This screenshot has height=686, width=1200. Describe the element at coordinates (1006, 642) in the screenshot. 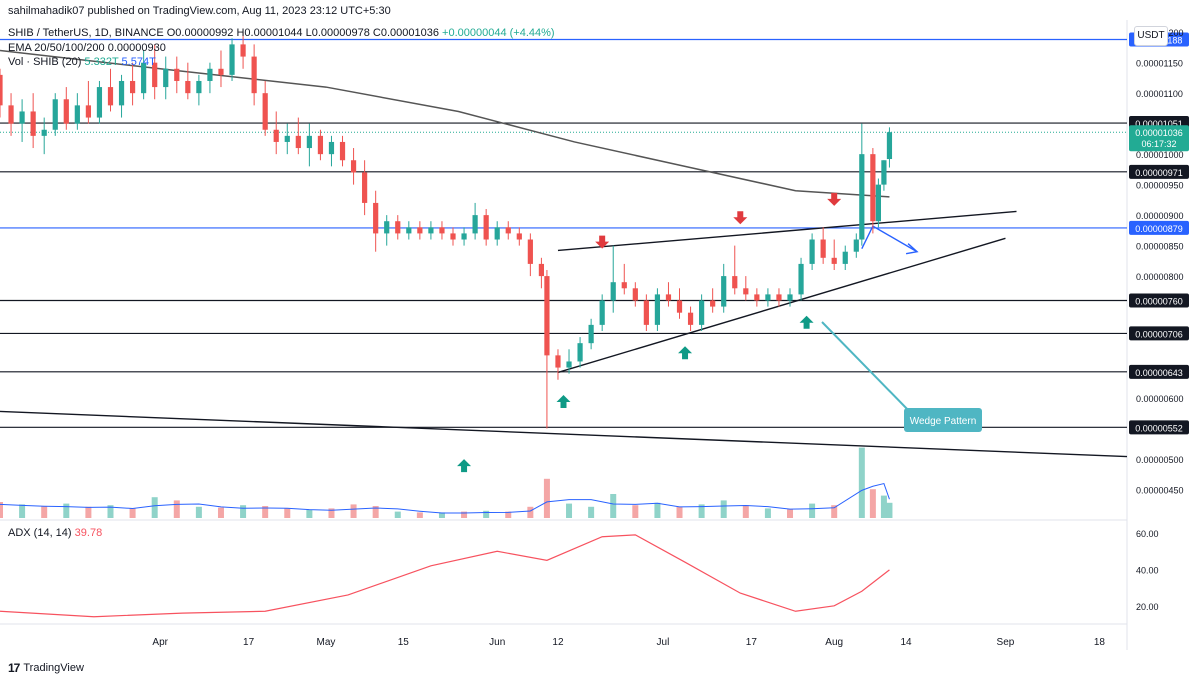

I see `x-tick-label-10: Sep` at that location.